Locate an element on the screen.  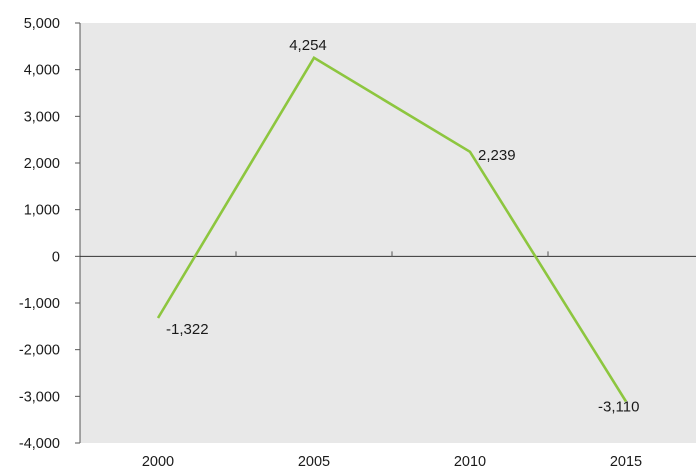
x-tick-label: 2005 is located at coordinates (314, 462).